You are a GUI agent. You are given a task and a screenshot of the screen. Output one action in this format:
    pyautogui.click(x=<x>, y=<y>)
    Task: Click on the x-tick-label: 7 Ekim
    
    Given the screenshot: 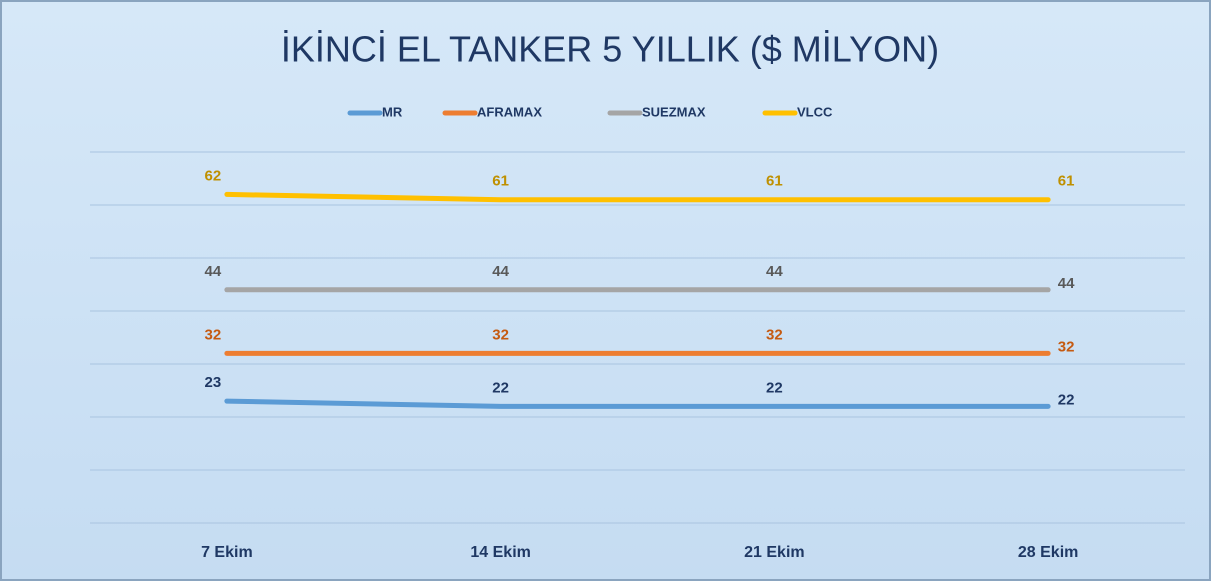 What is the action you would take?
    pyautogui.click(x=227, y=552)
    